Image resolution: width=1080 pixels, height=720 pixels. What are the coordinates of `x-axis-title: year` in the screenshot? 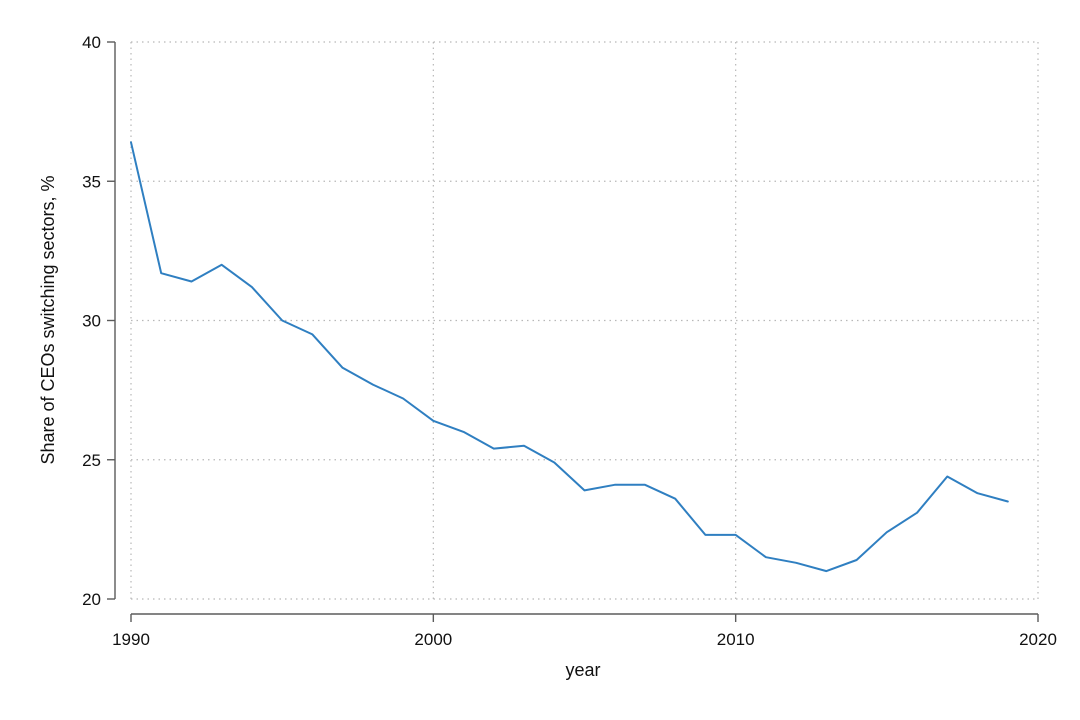 It's located at (582, 670).